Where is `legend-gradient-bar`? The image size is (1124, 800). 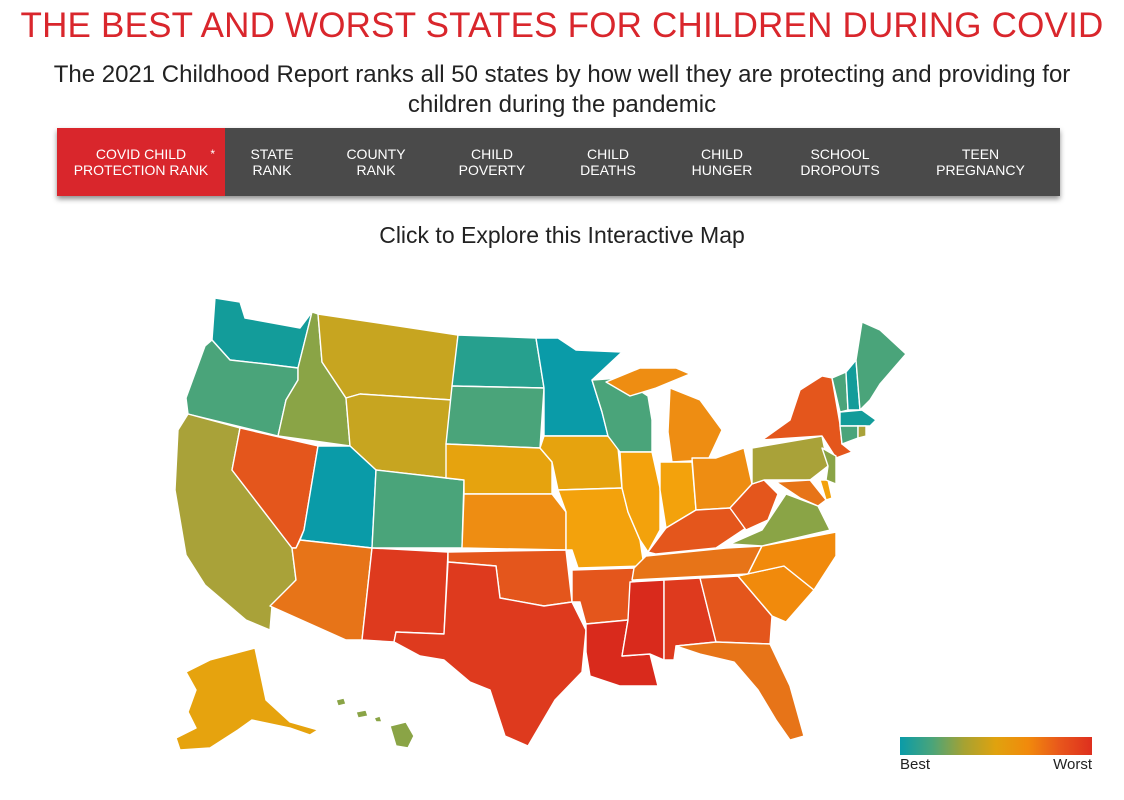 legend-gradient-bar is located at coordinates (996, 746).